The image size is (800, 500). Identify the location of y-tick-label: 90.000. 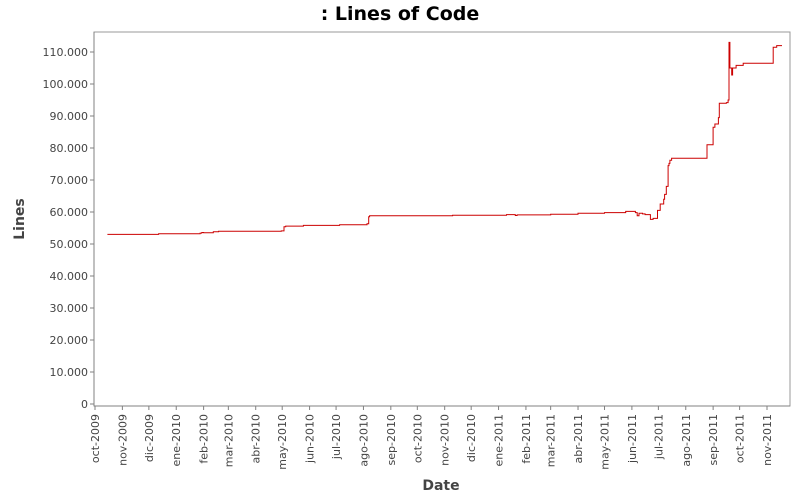
(69, 116).